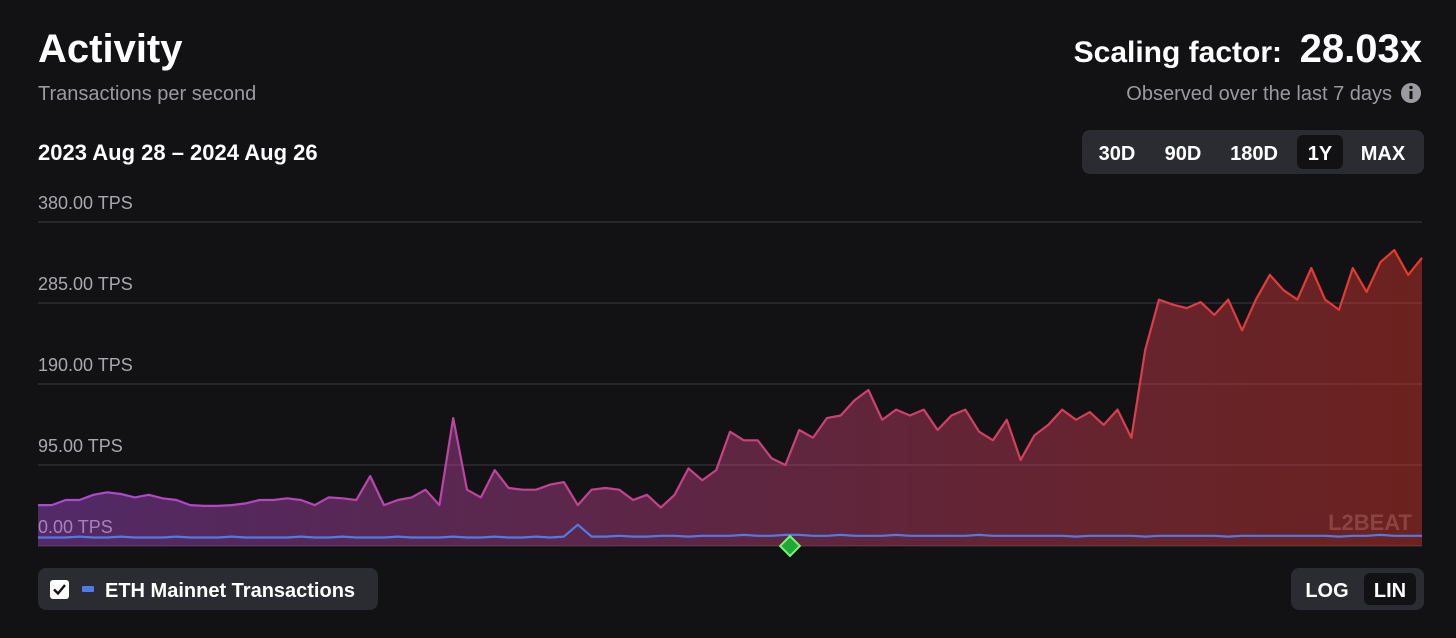  What do you see at coordinates (1178, 52) in the screenshot?
I see `scaling-label: Scaling factor:` at bounding box center [1178, 52].